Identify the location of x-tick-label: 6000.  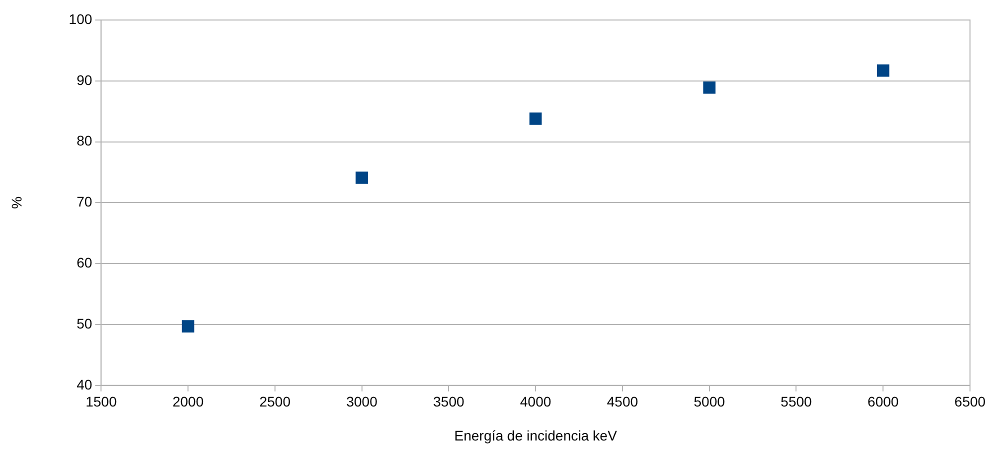
(883, 402).